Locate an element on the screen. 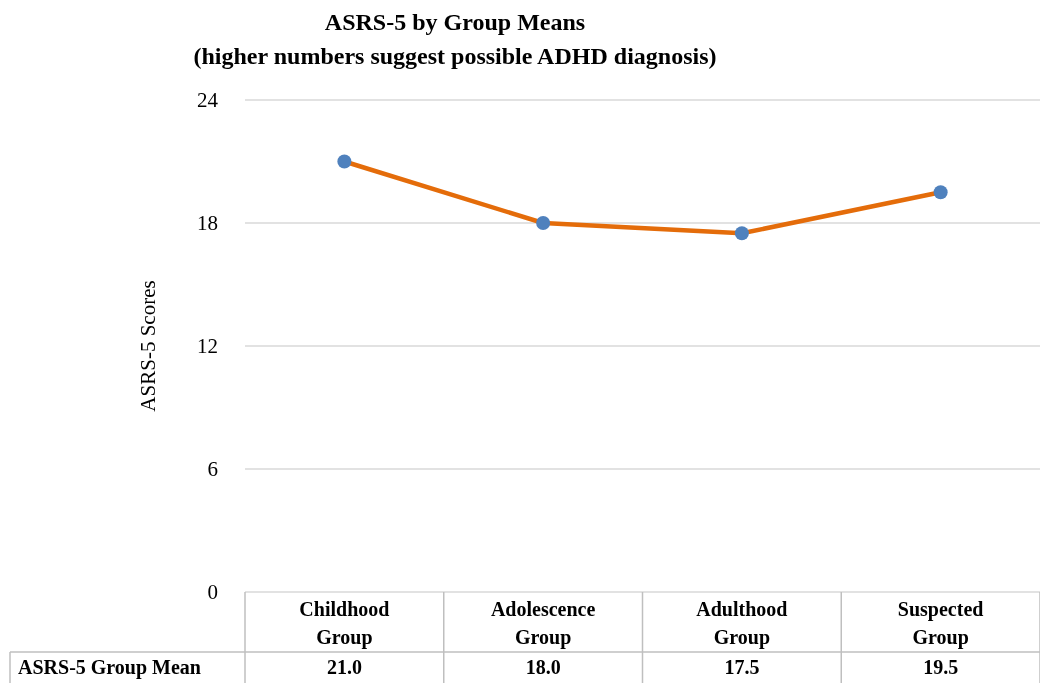 Image resolution: width=1040 pixels, height=683 pixels. y-tick-label: 24 is located at coordinates (208, 100).